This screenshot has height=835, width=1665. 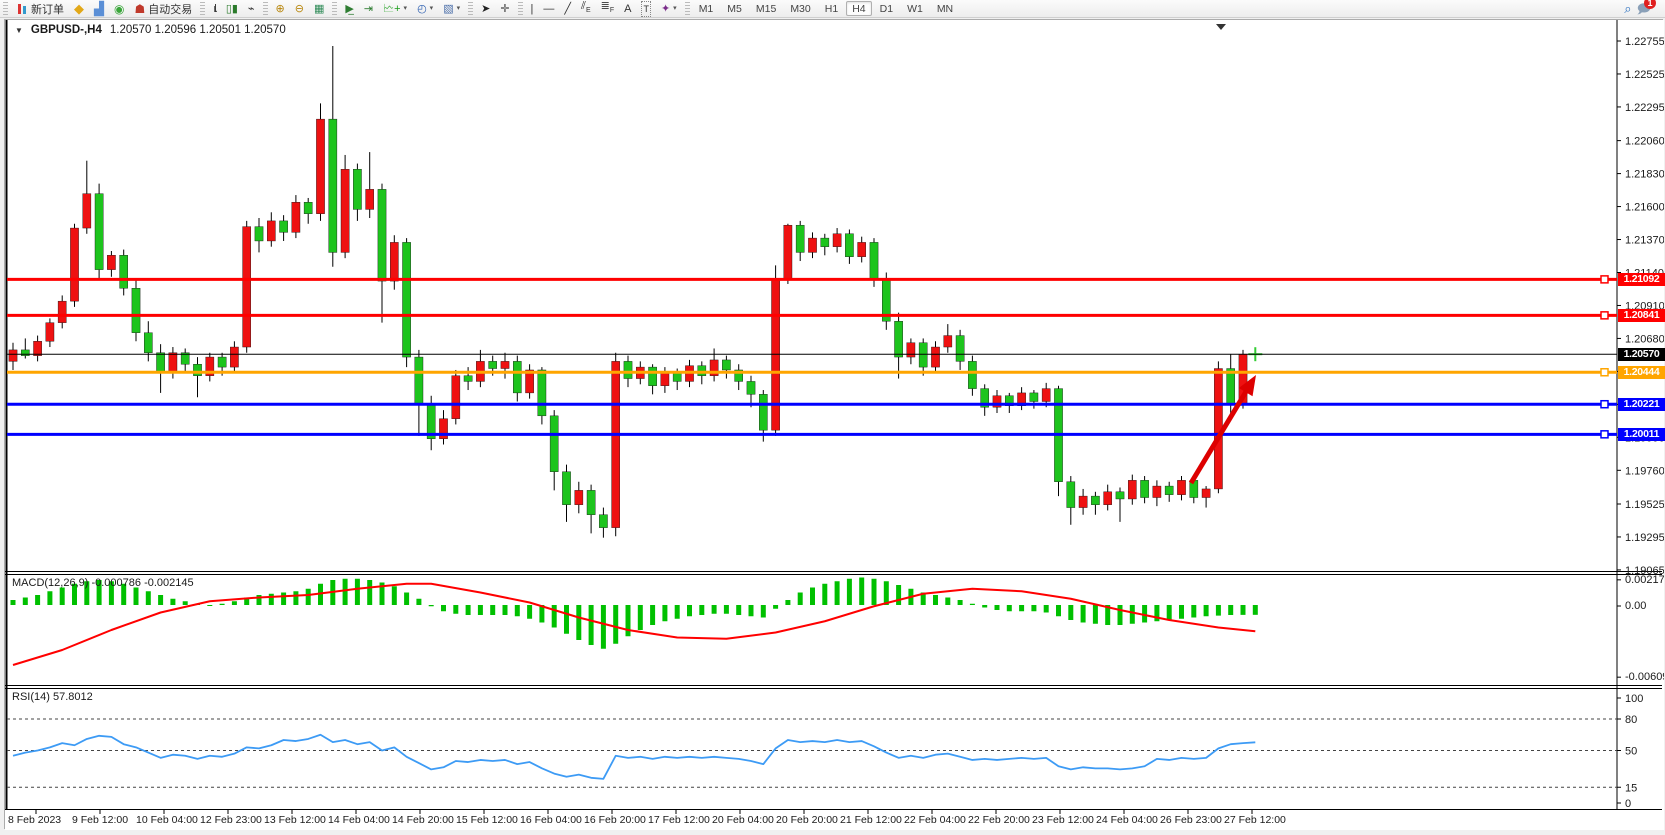 I want to click on hline-tool-button: —, so click(x=548, y=9).